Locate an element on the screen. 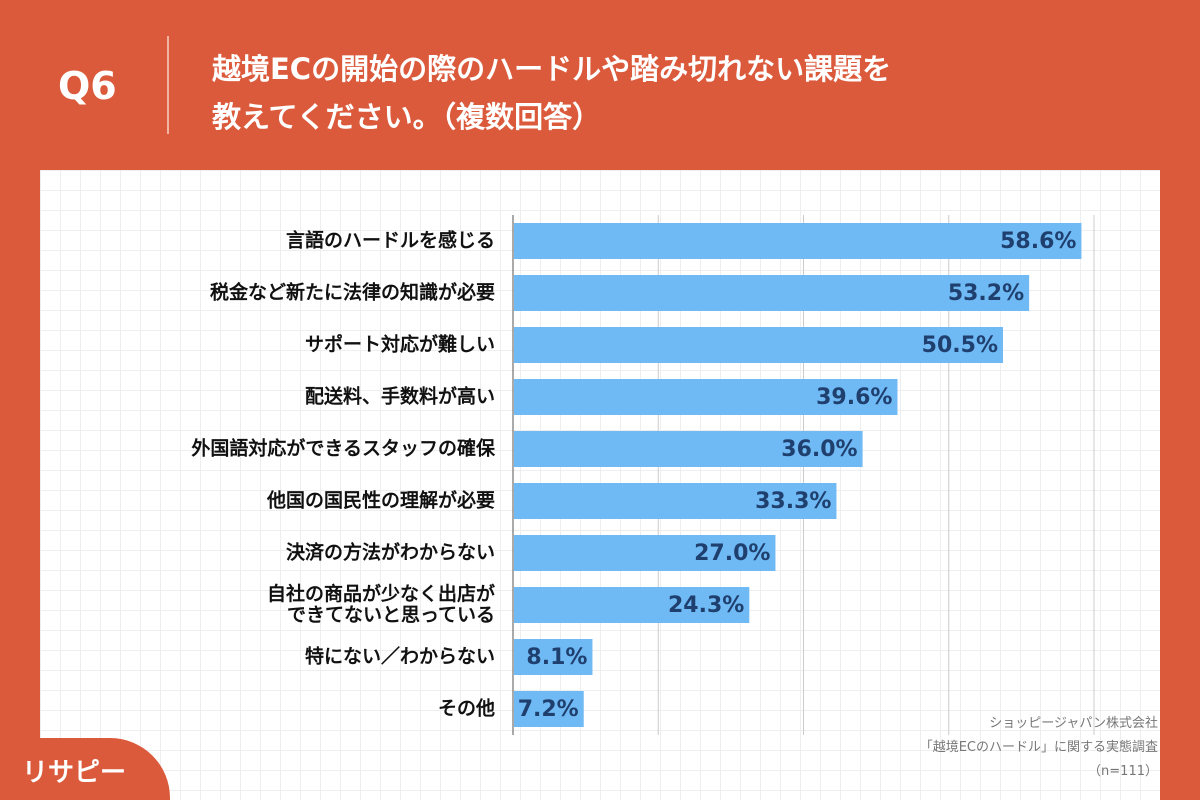 This screenshot has width=1200, height=800. value-label: 7.2% is located at coordinates (548, 709).